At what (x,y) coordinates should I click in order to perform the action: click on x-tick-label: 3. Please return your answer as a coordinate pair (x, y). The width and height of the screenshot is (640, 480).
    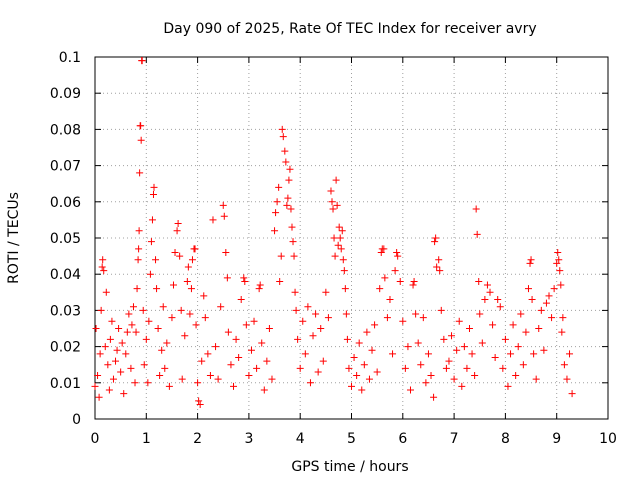
    Looking at the image, I should click on (248, 439).